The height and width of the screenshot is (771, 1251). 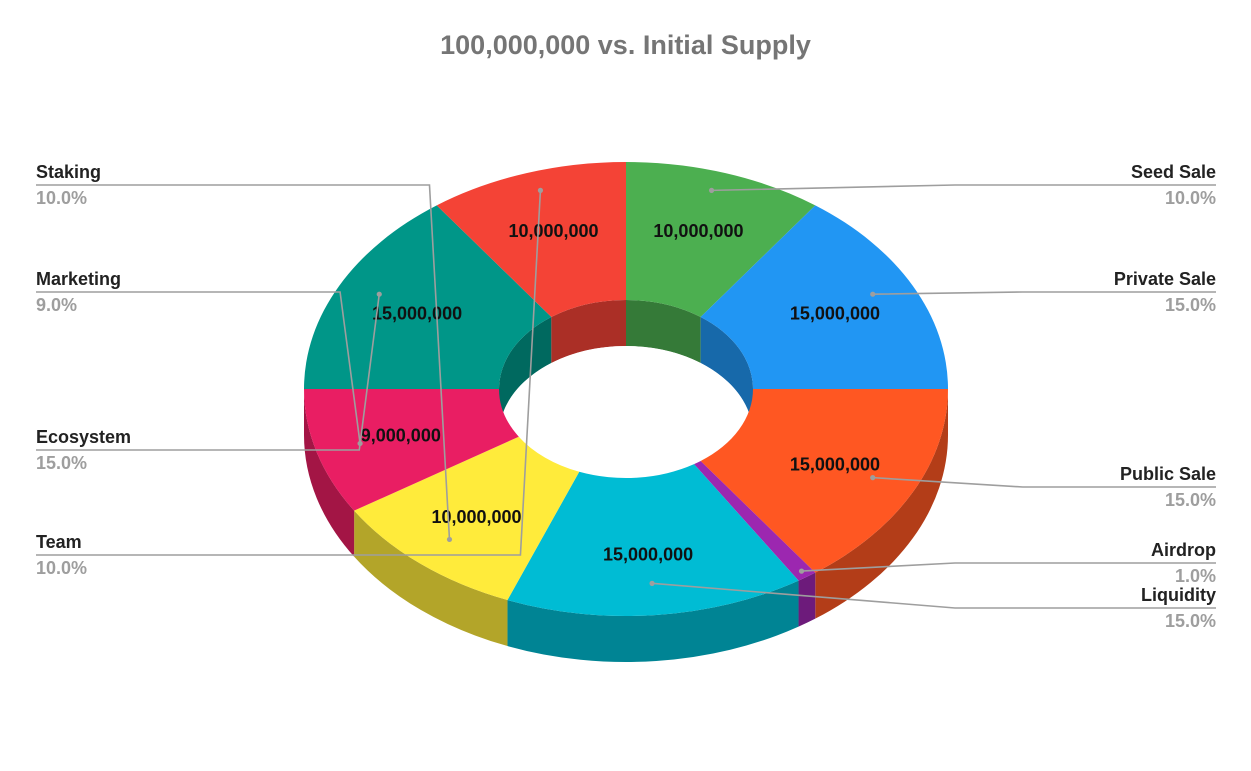 I want to click on leader-line-airdrop, so click(x=1008, y=567).